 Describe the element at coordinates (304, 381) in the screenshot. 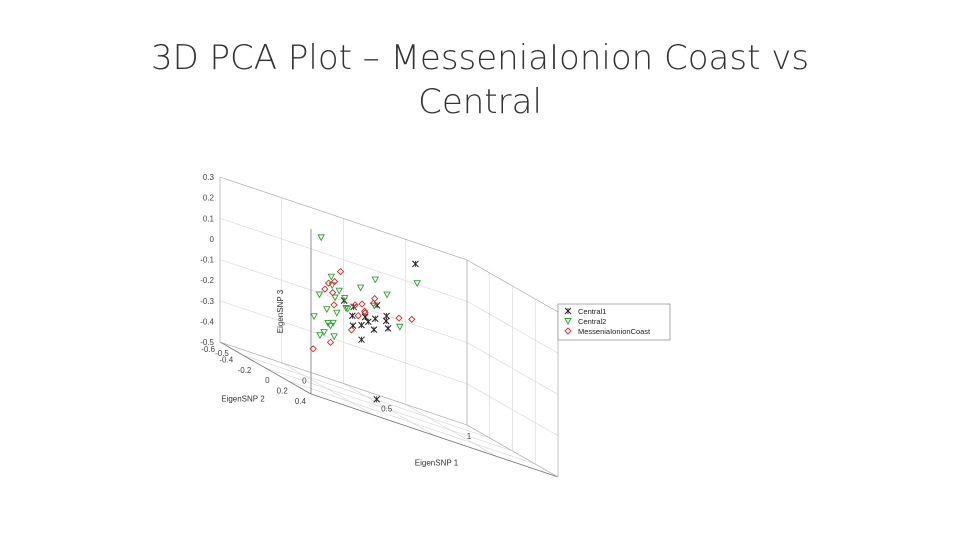

I see `x-tick-label: 0` at that location.